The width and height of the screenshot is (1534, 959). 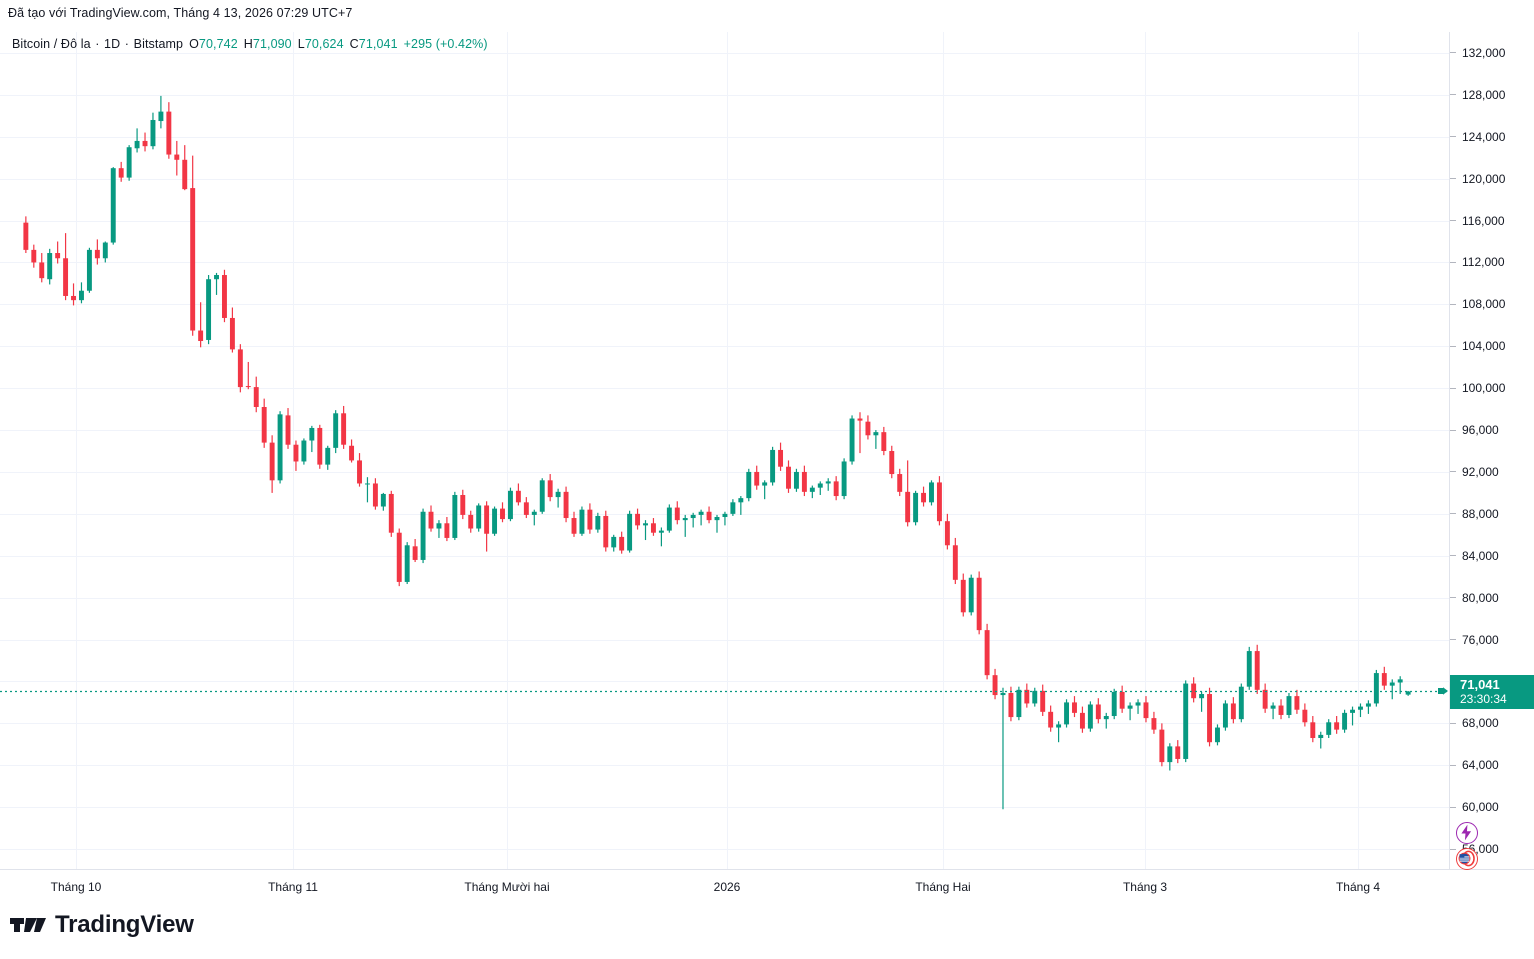 What do you see at coordinates (51, 44) in the screenshot?
I see `legend-symbol: Bitcoin / Đô la` at bounding box center [51, 44].